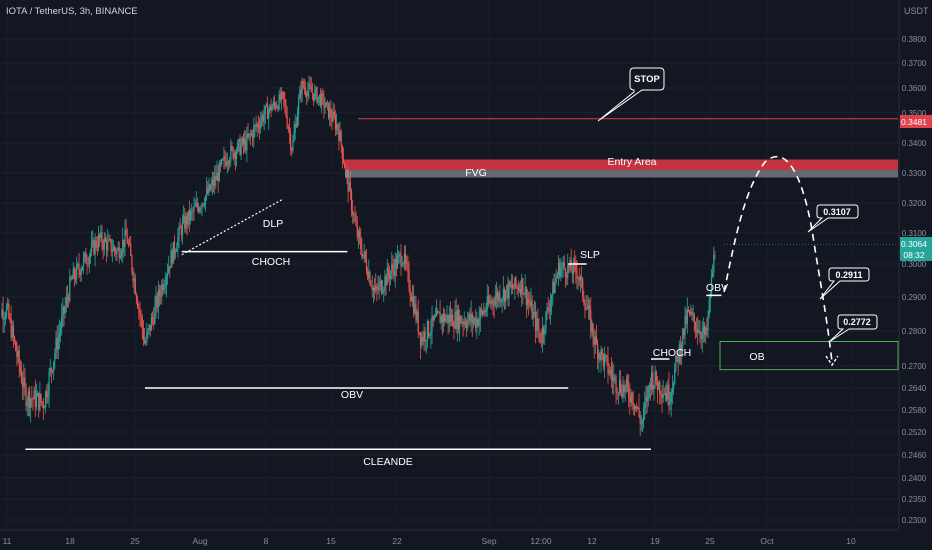 Image resolution: width=932 pixels, height=550 pixels. What do you see at coordinates (914, 499) in the screenshot?
I see `y-tick-label: 0.2350` at bounding box center [914, 499].